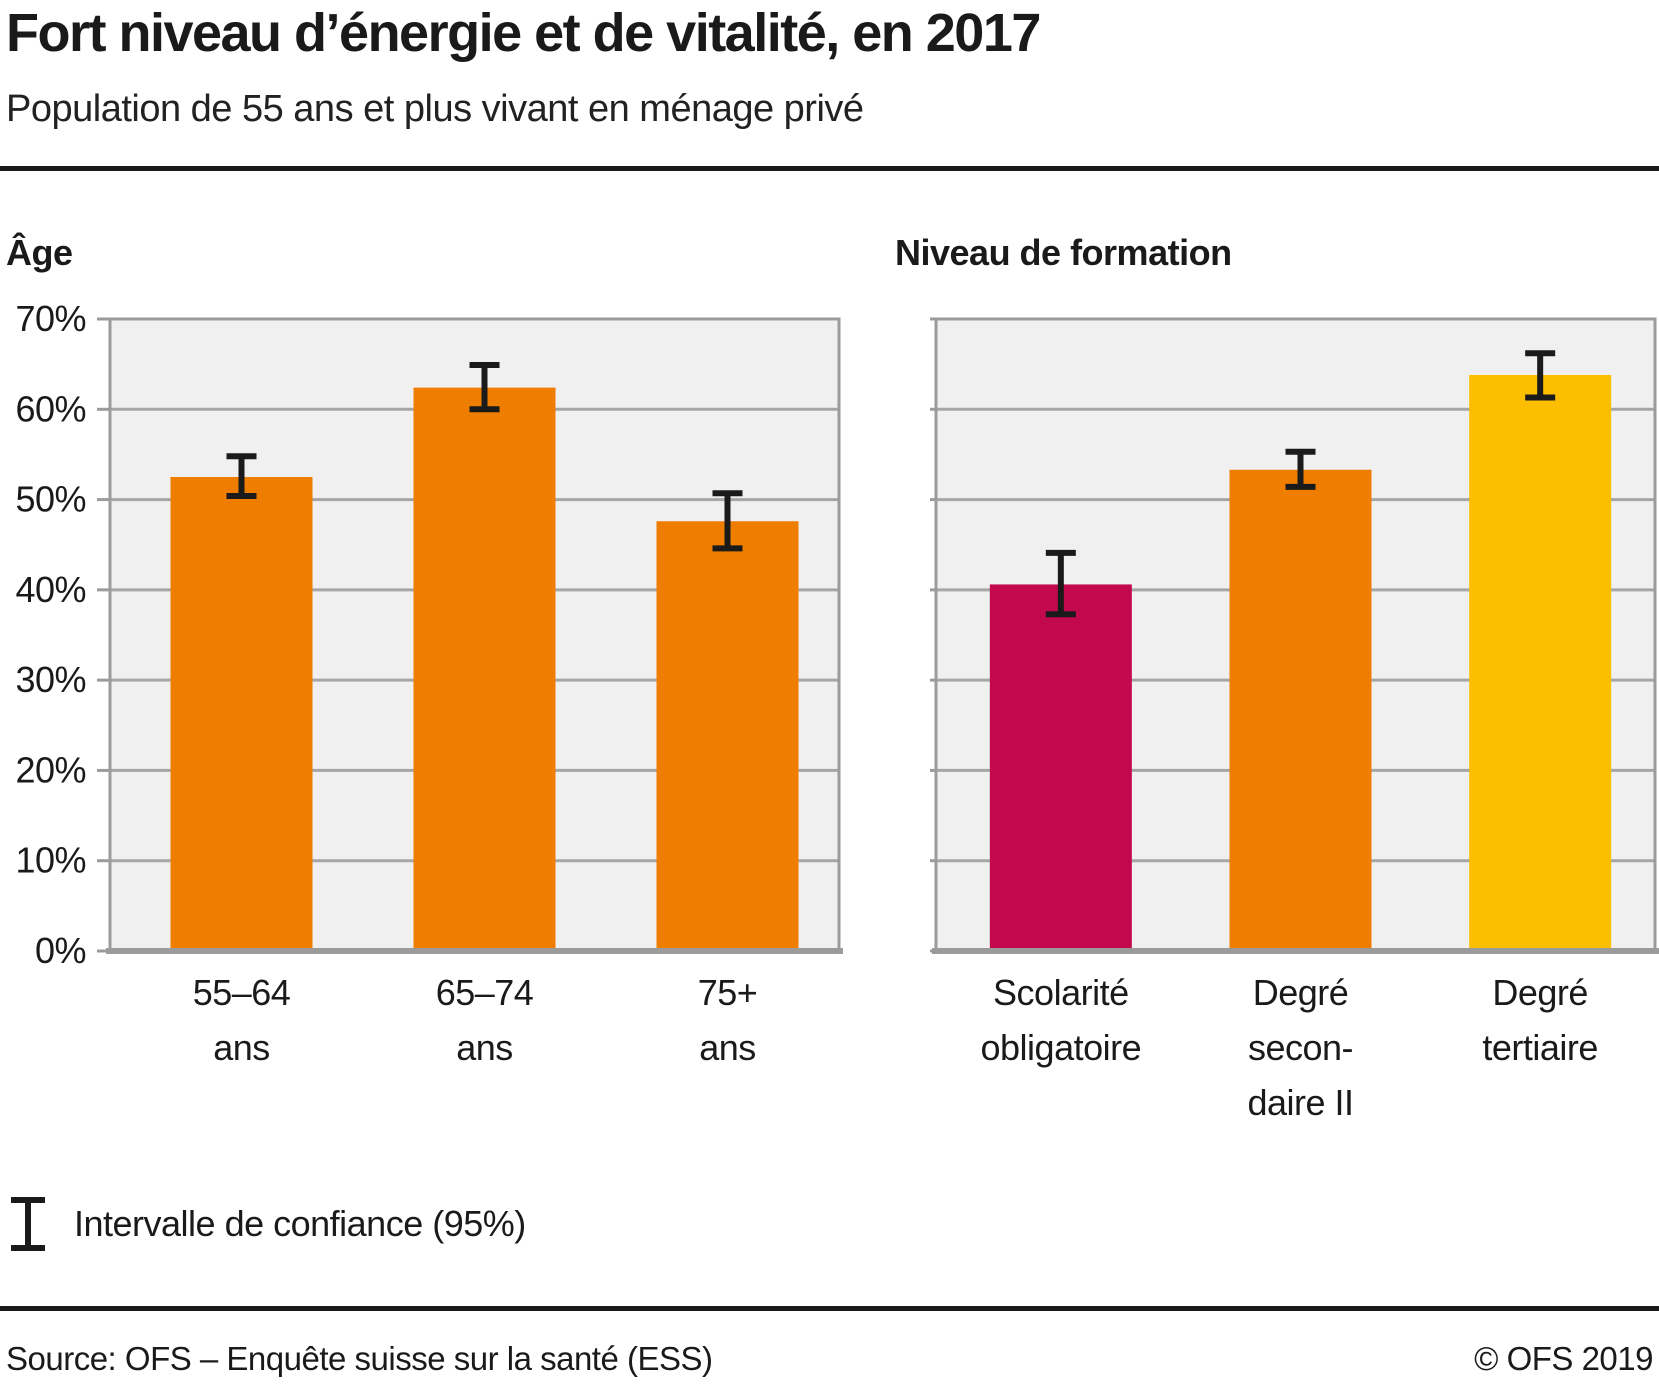  I want to click on x-axis-label: 55–64, so click(242, 992).